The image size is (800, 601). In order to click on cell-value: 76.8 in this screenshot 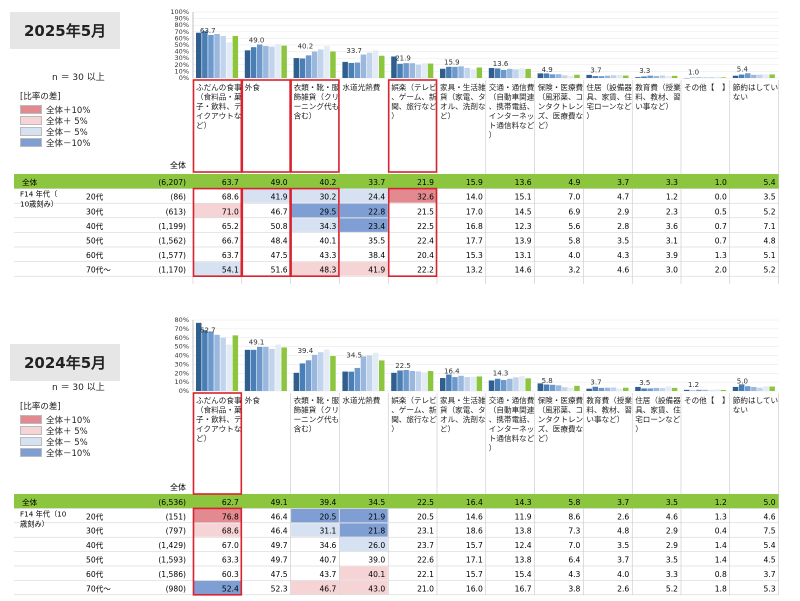, I will do `click(230, 516)`.